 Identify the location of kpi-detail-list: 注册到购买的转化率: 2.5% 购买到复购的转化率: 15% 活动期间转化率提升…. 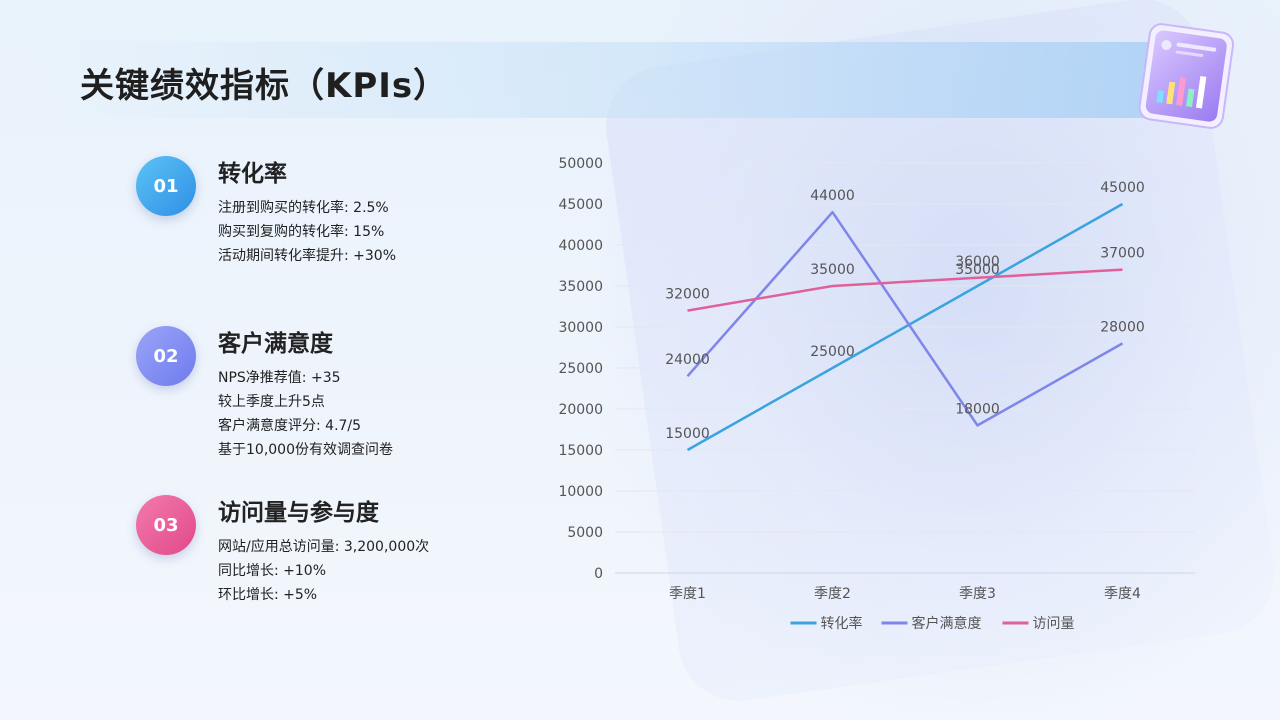
(307, 232).